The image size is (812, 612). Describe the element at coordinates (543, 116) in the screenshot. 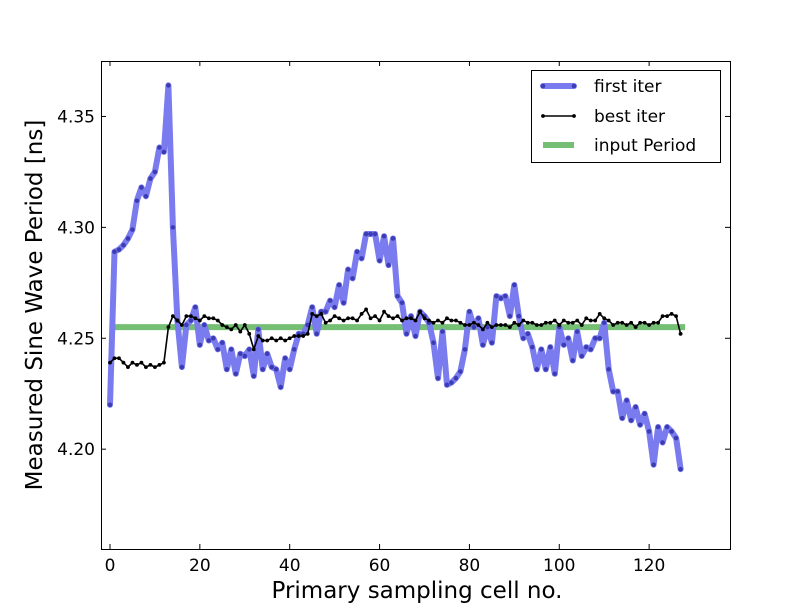

I see `legend-best-iter-marker` at that location.